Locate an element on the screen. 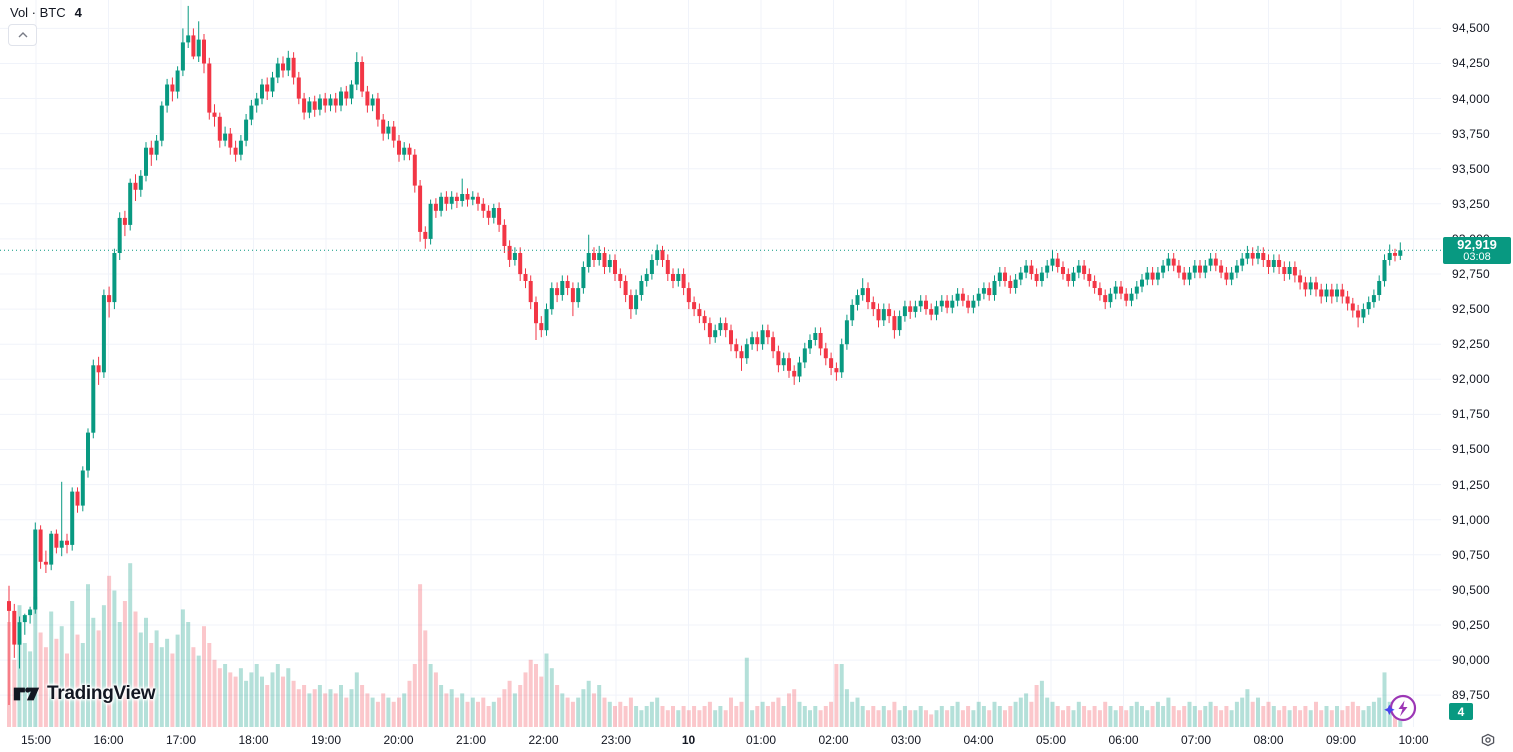 The image size is (1513, 752). gear-icon is located at coordinates (1488, 740).